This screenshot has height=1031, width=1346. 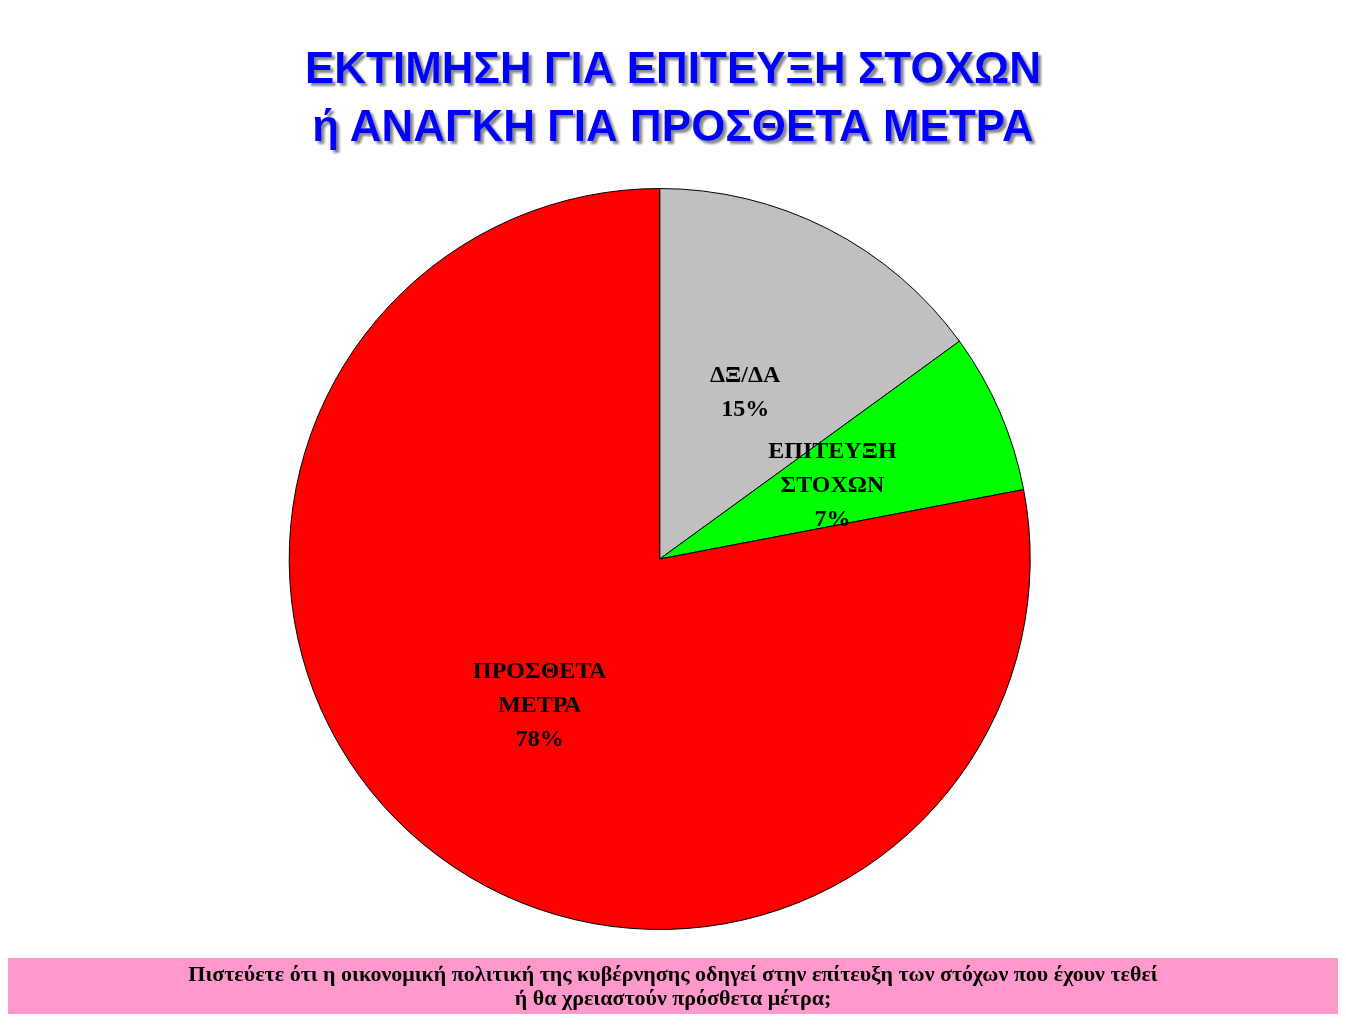 What do you see at coordinates (539, 738) in the screenshot?
I see `data-label: 78%` at bounding box center [539, 738].